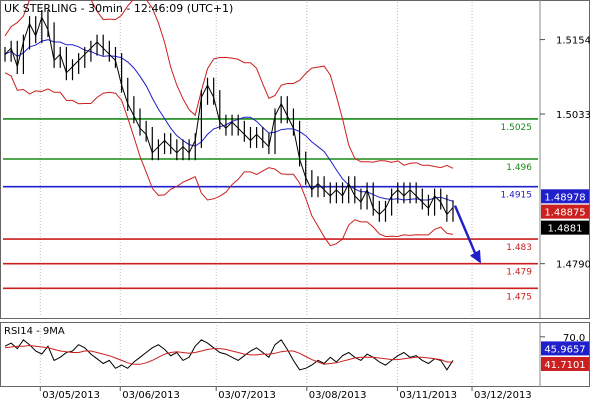 The height and width of the screenshot is (404, 590). I want to click on level-label: 1.4915, so click(517, 196).